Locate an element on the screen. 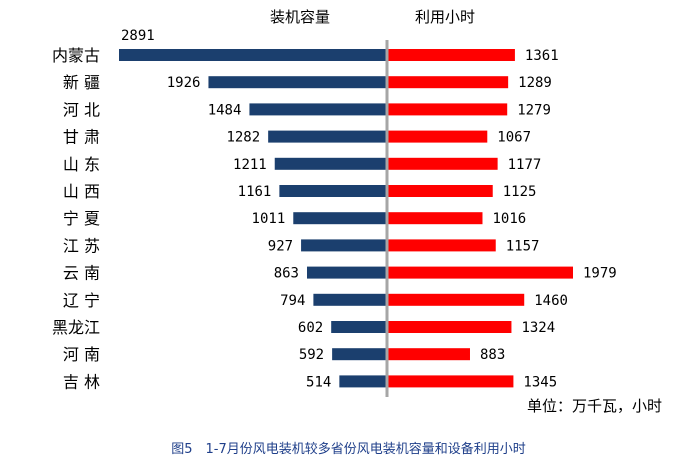 This screenshot has height=469, width=697. unit-note: 单位：万千瓦，小时 is located at coordinates (594, 406).